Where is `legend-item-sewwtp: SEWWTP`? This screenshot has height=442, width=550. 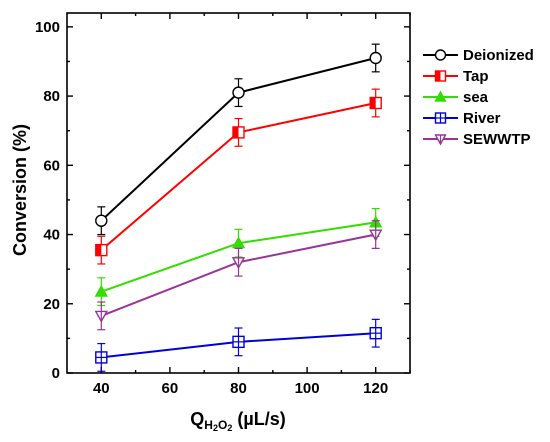
legend-item-sewwtp: SEWWTP is located at coordinates (477, 139).